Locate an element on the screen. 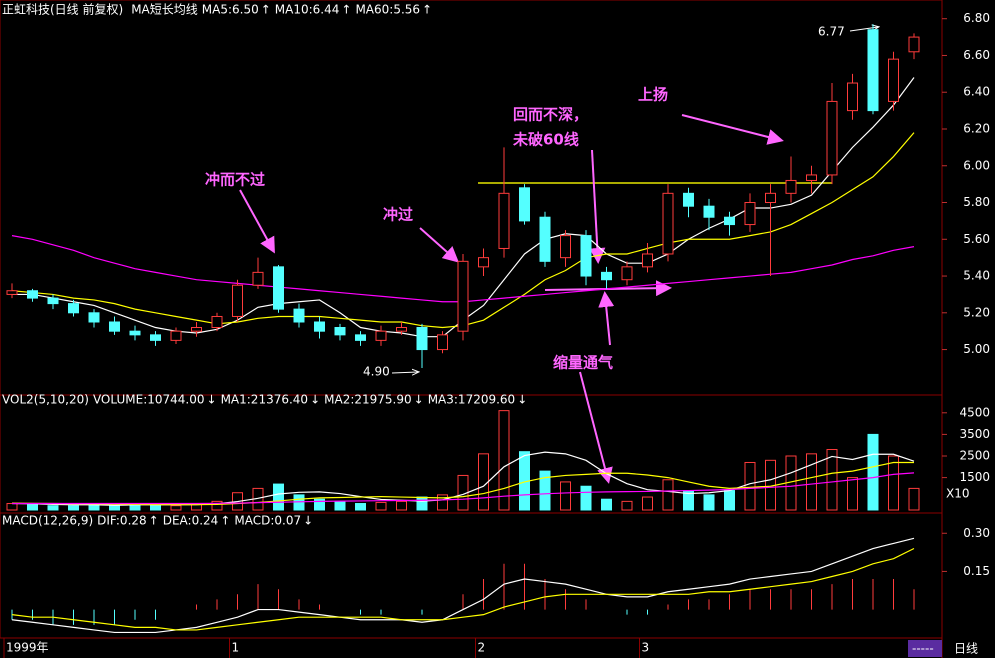 The width and height of the screenshot is (995, 658). y-tick-label: 0.15 is located at coordinates (976, 571).